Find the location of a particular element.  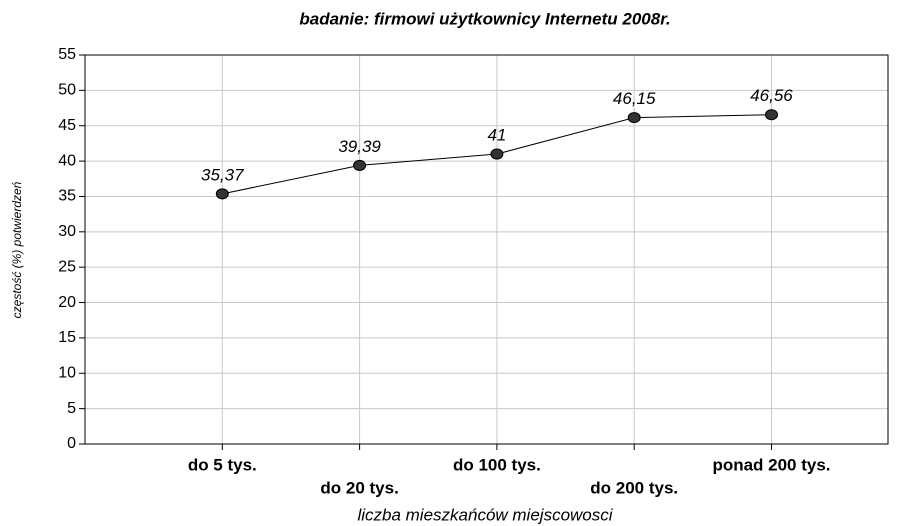

x-tick-label: do 20 tys. is located at coordinates (359, 487).